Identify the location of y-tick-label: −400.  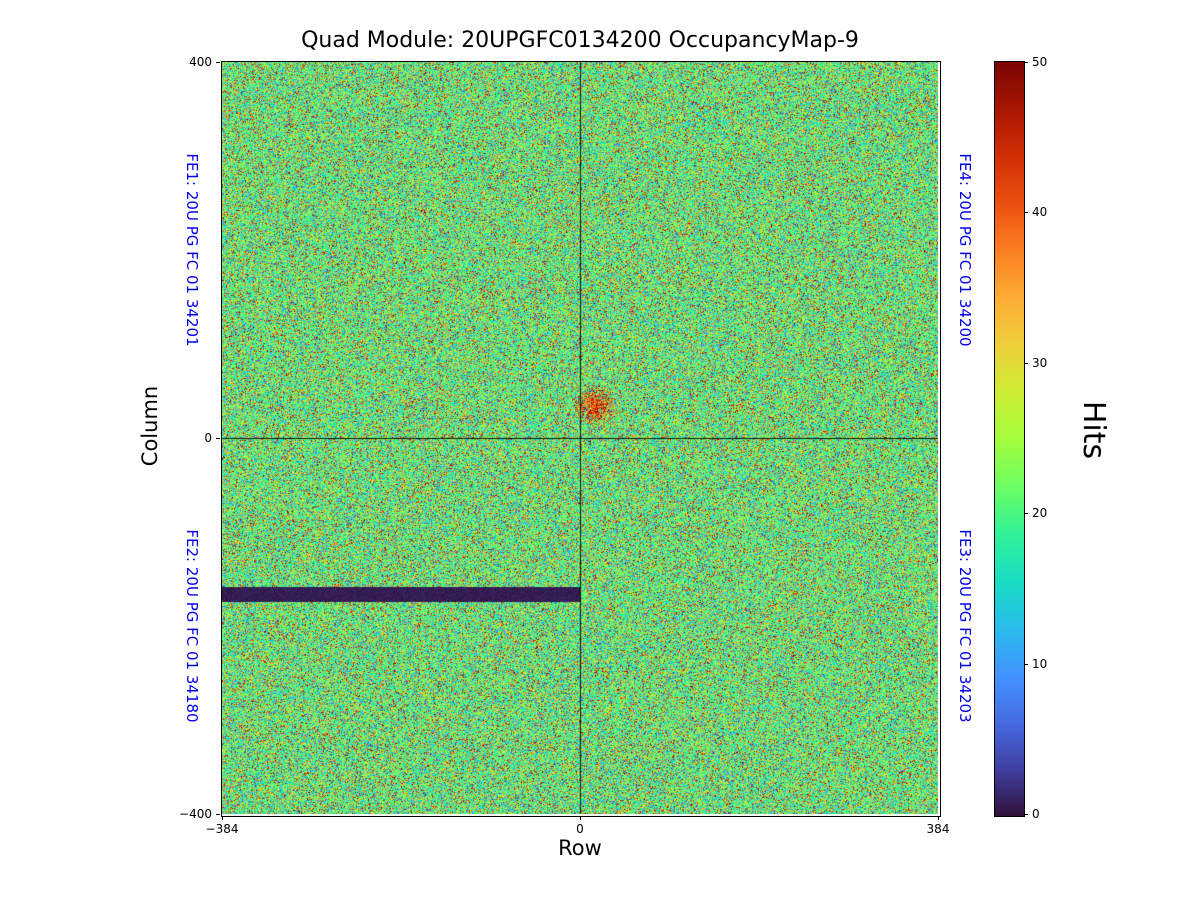
(195, 814).